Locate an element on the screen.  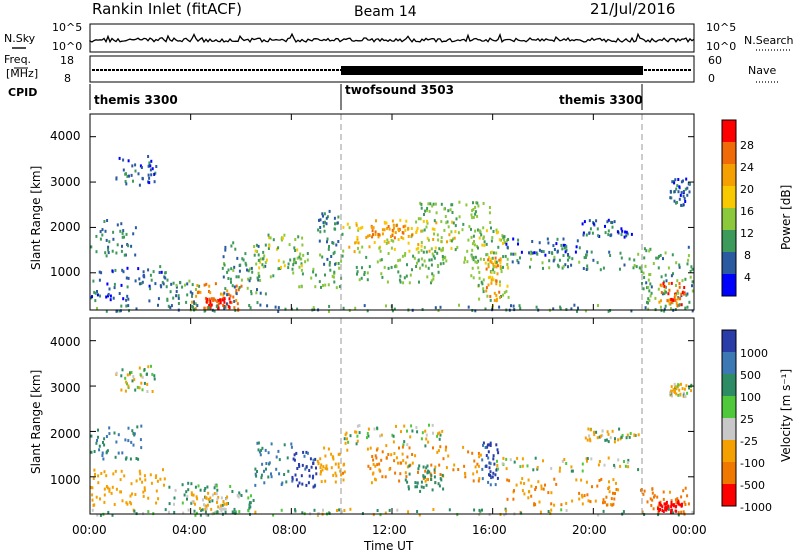
x-tick-1600: 16:00 is located at coordinates (489, 530).